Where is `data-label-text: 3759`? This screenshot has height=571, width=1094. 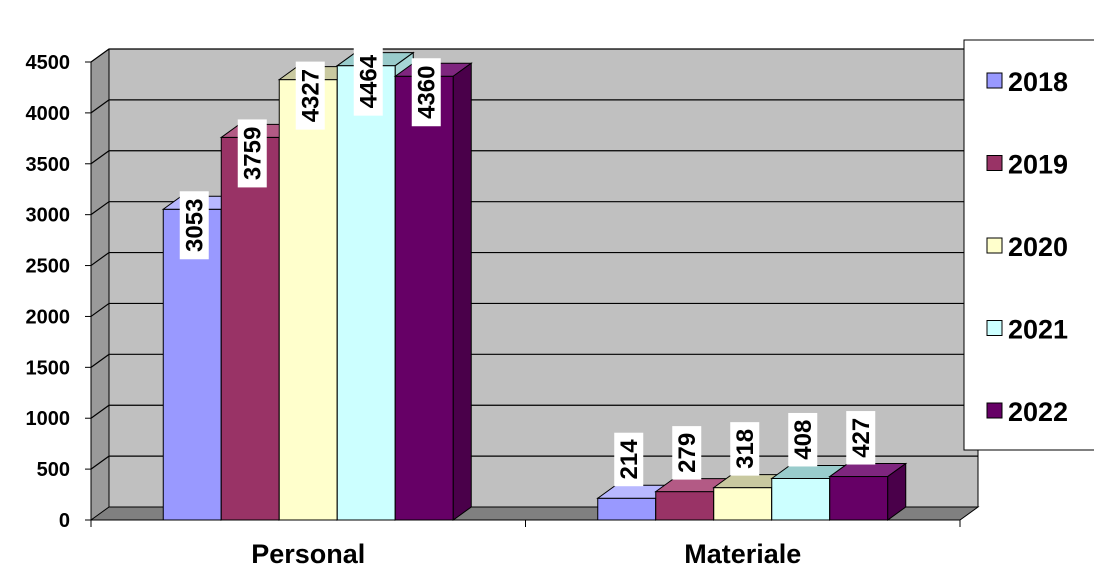
data-label-text: 3759 is located at coordinates (252, 153).